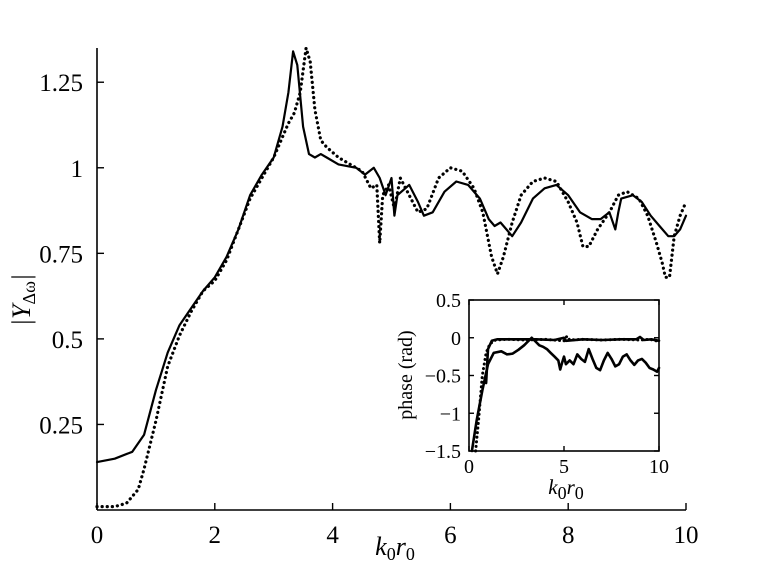  What do you see at coordinates (215, 535) in the screenshot?
I see `x-tick-label: 2` at bounding box center [215, 535].